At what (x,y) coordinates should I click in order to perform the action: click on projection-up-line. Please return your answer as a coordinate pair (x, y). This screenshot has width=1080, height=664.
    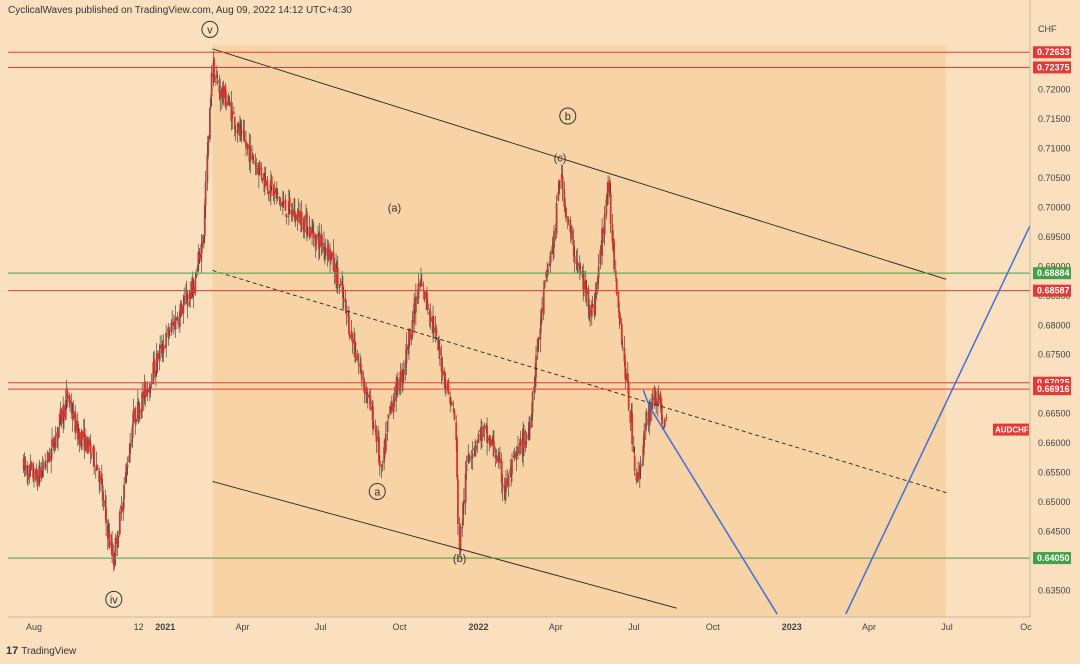
    Looking at the image, I should click on (951, 392).